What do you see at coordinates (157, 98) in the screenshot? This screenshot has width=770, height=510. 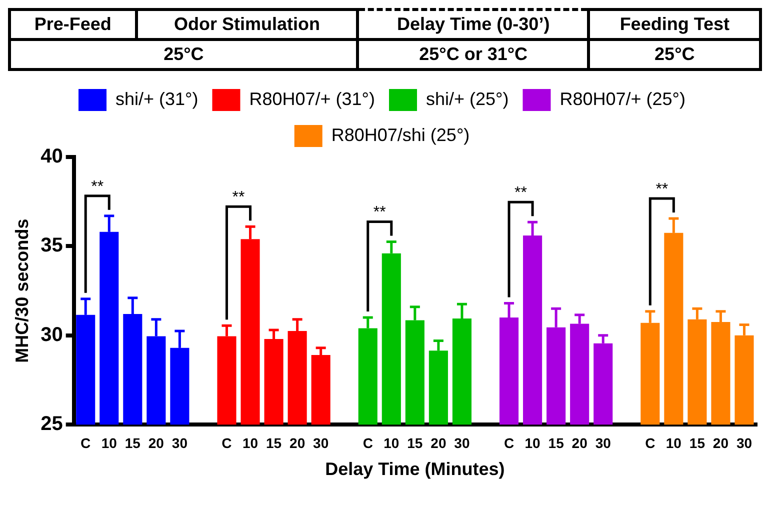 I see `legend-label: shi/+ (31°)` at bounding box center [157, 98].